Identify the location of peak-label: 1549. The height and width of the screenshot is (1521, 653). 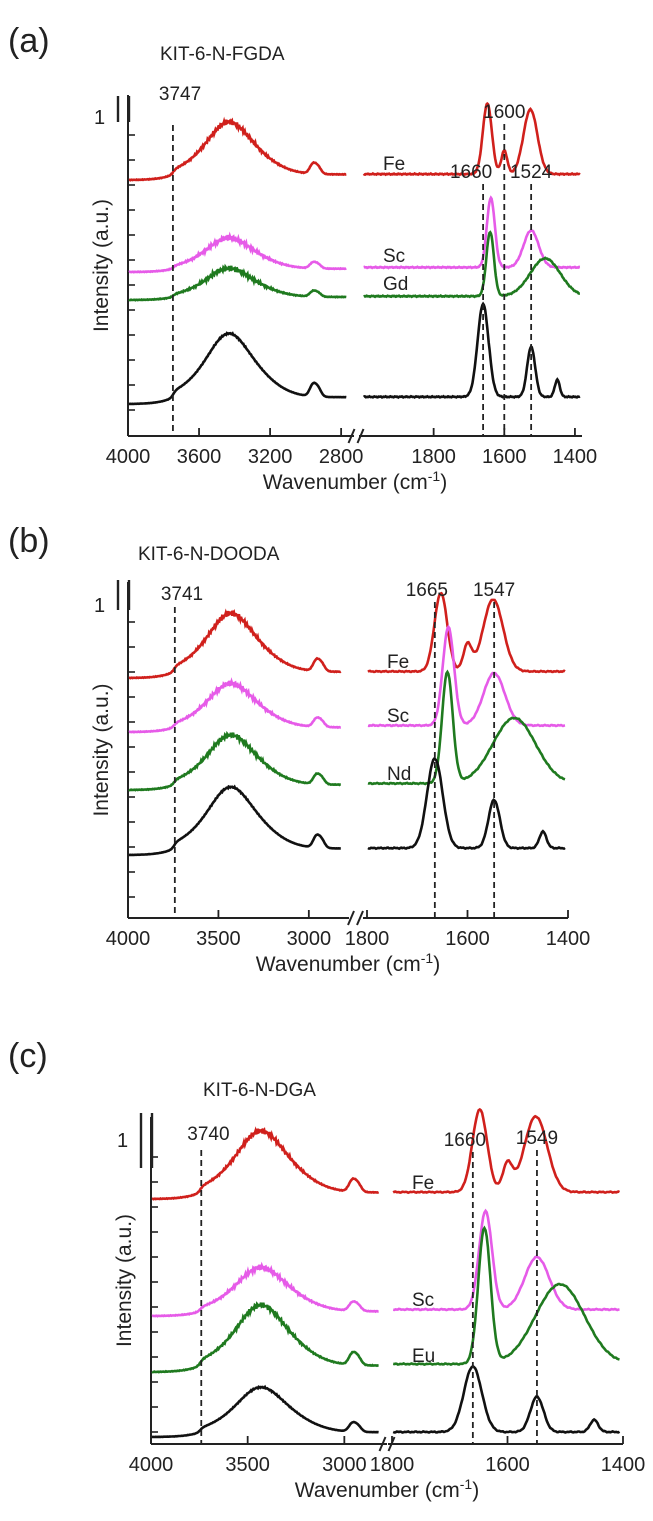
(537, 1138).